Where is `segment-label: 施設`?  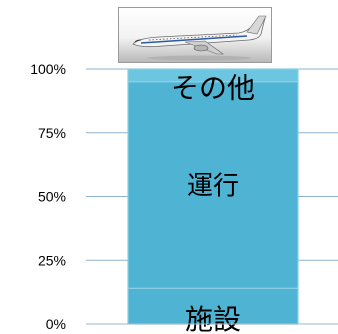
segment-label: 施設 is located at coordinates (213, 318).